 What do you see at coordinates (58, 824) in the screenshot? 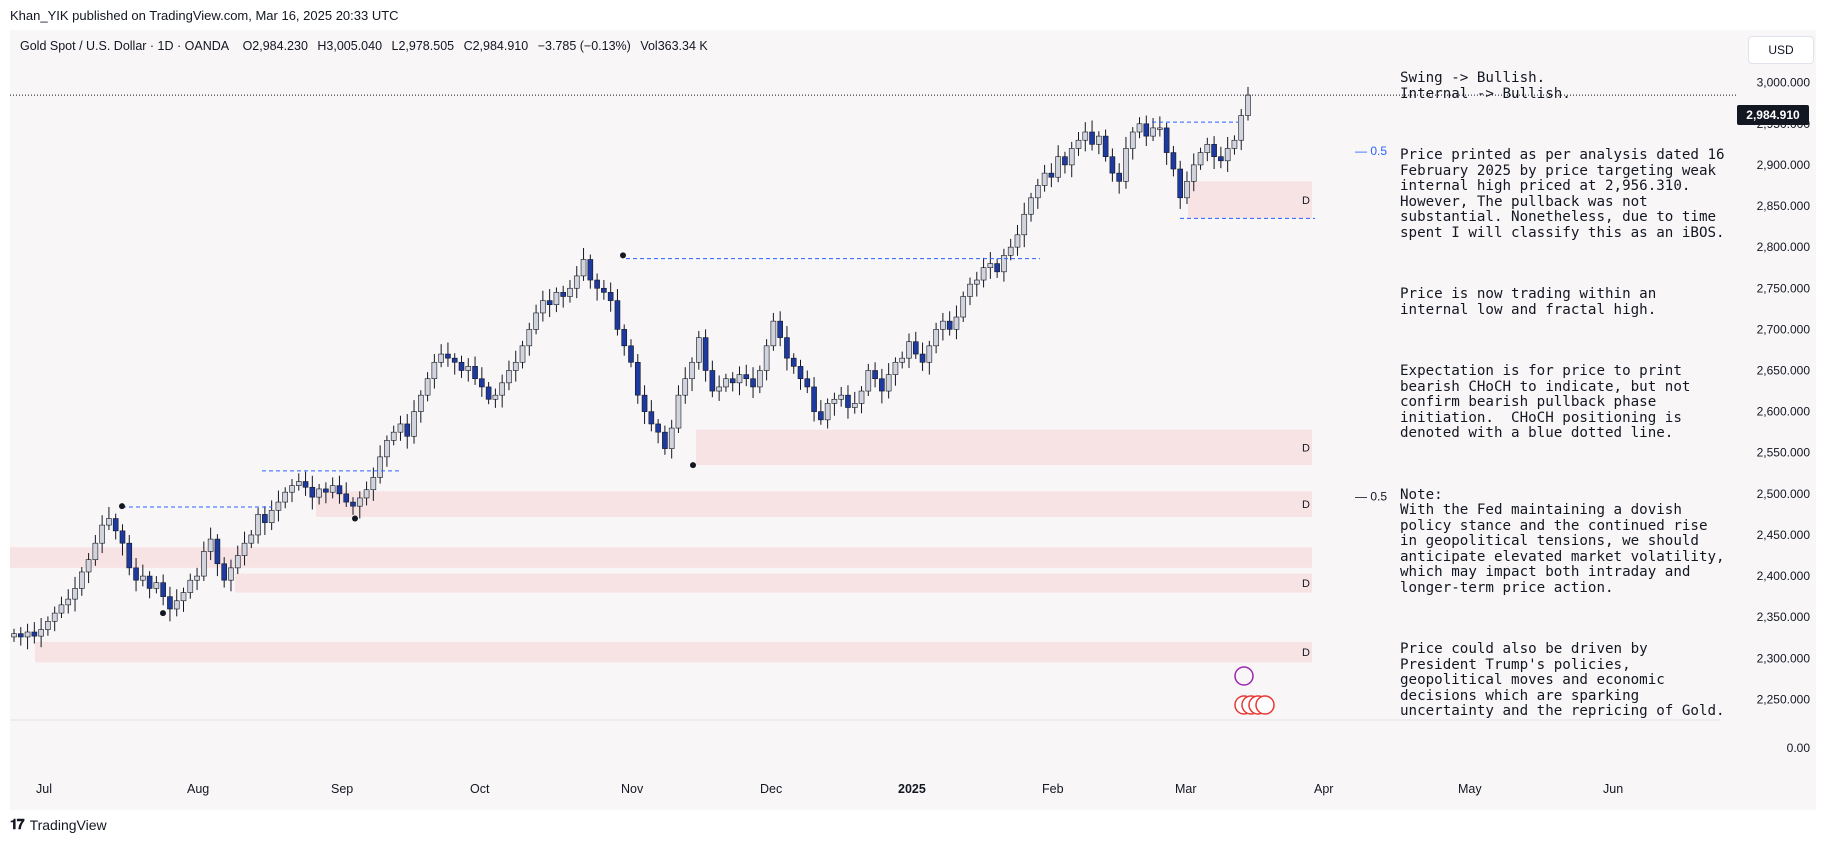
I see `footer-brand: 𝟏𝟕 TradingView` at bounding box center [58, 824].